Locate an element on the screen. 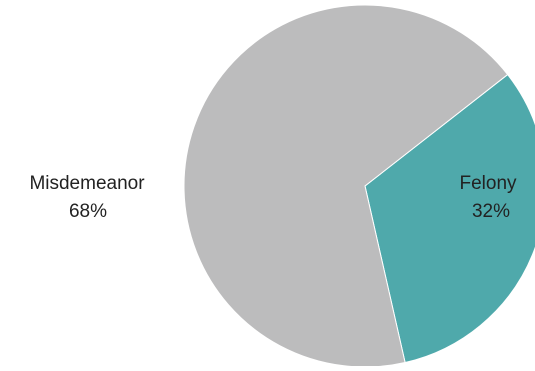 This screenshot has width=535, height=371. felony-slice-label: Felony is located at coordinates (488, 183).